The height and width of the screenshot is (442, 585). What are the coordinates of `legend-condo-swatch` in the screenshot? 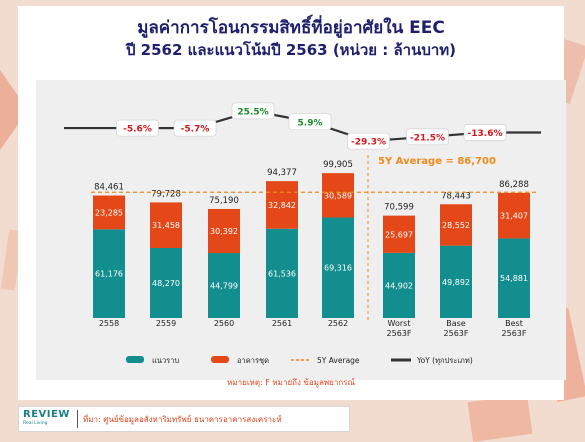 It's located at (220, 359).